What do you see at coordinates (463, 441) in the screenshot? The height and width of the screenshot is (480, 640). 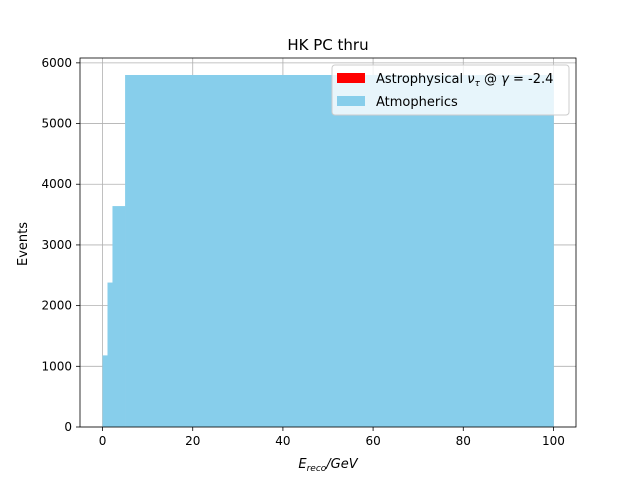 I see `x-tick-label: 80` at bounding box center [463, 441].